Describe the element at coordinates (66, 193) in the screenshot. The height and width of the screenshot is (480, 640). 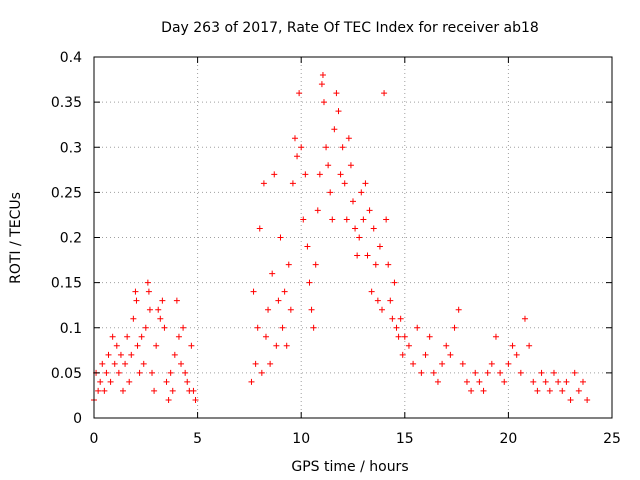
I see `y-tick-label: 0.25` at that location.